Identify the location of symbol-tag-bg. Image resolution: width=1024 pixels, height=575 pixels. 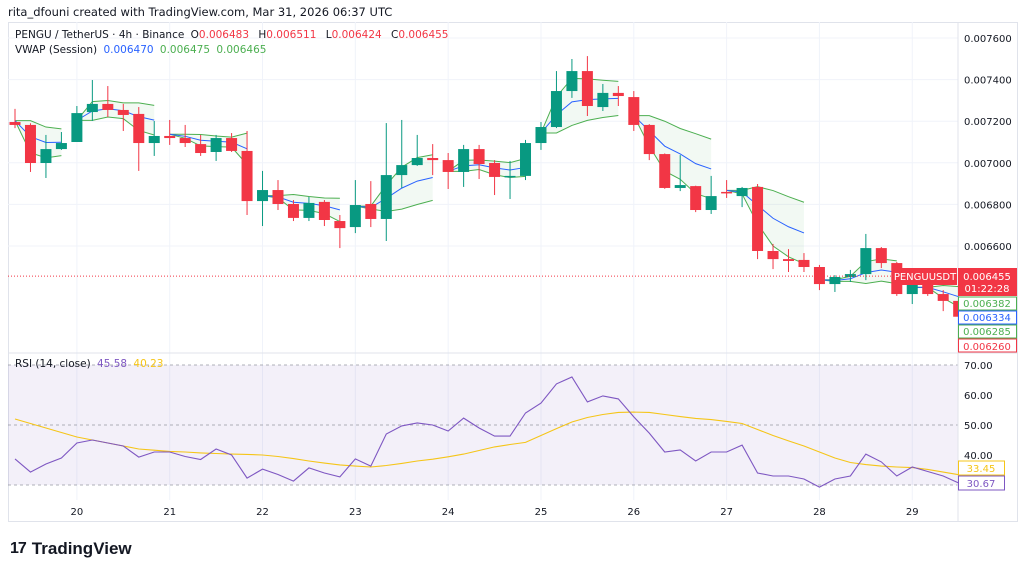
(925, 276).